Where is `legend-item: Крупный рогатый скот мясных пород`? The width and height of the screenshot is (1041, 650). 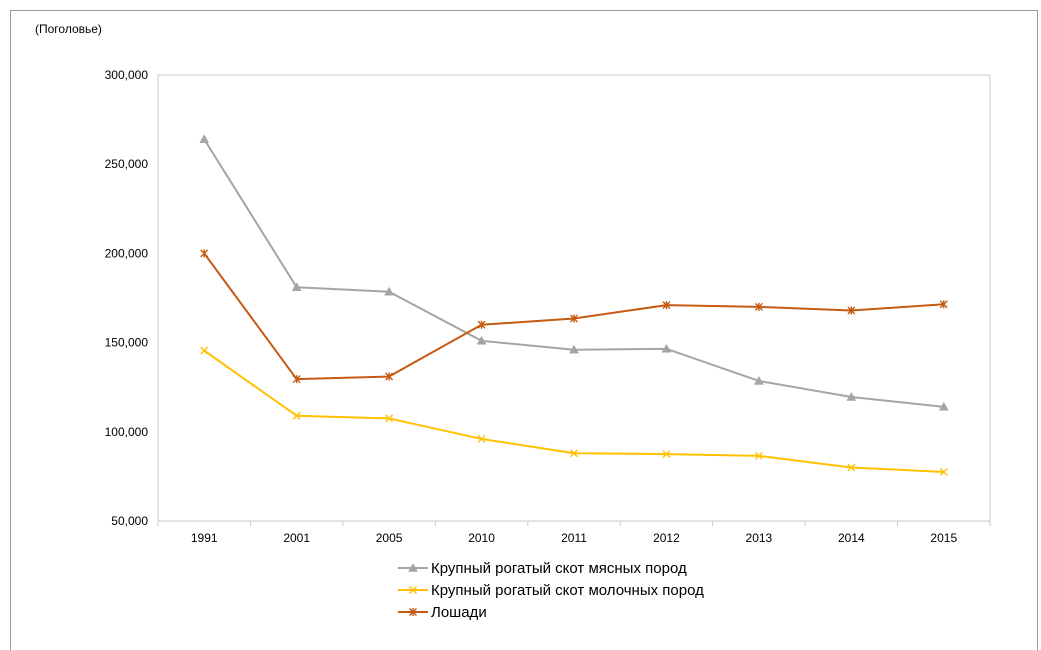 legend-item: Крупный рогатый скот мясных пород is located at coordinates (542, 568).